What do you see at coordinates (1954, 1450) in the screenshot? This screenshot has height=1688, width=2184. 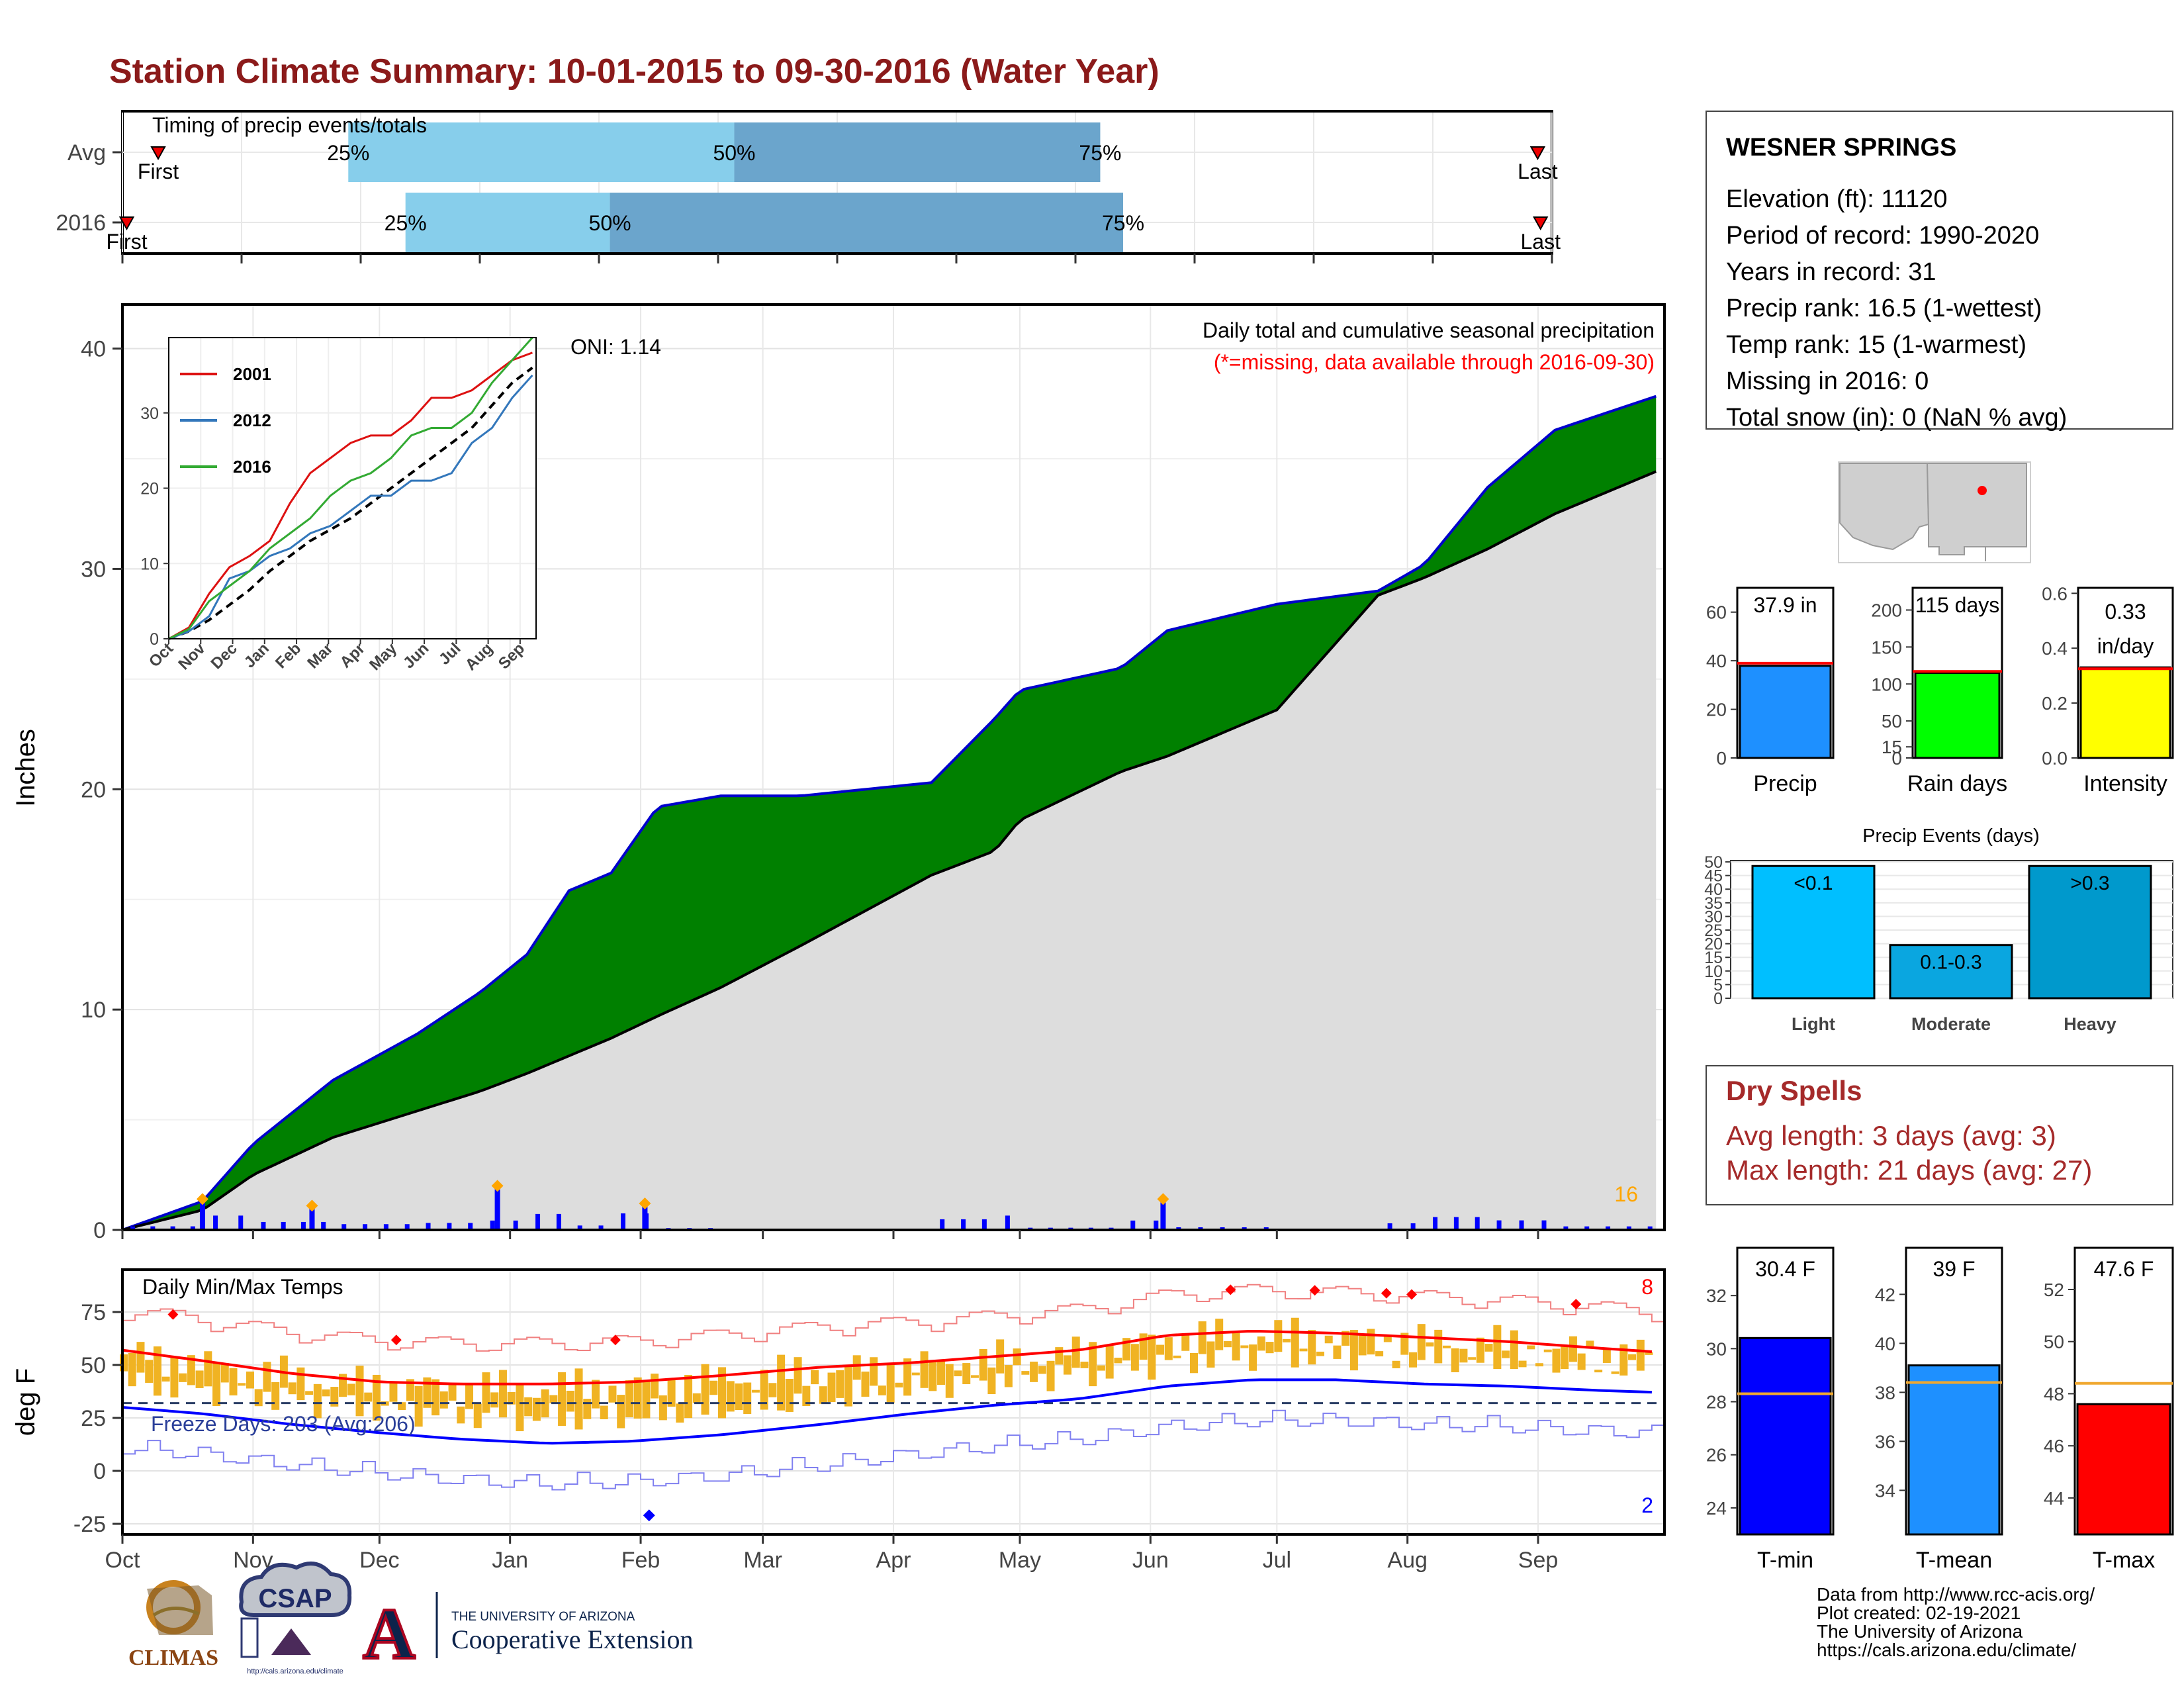 I see `temp-summary-bar-T-mean` at bounding box center [1954, 1450].